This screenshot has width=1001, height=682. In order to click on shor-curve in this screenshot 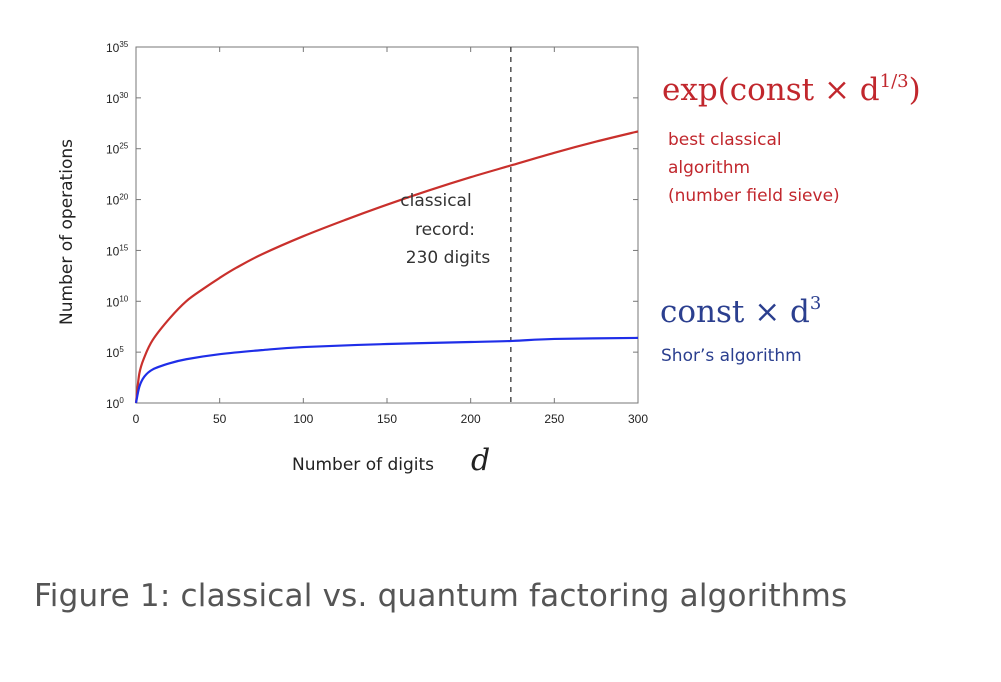, I will do `click(386, 370)`.